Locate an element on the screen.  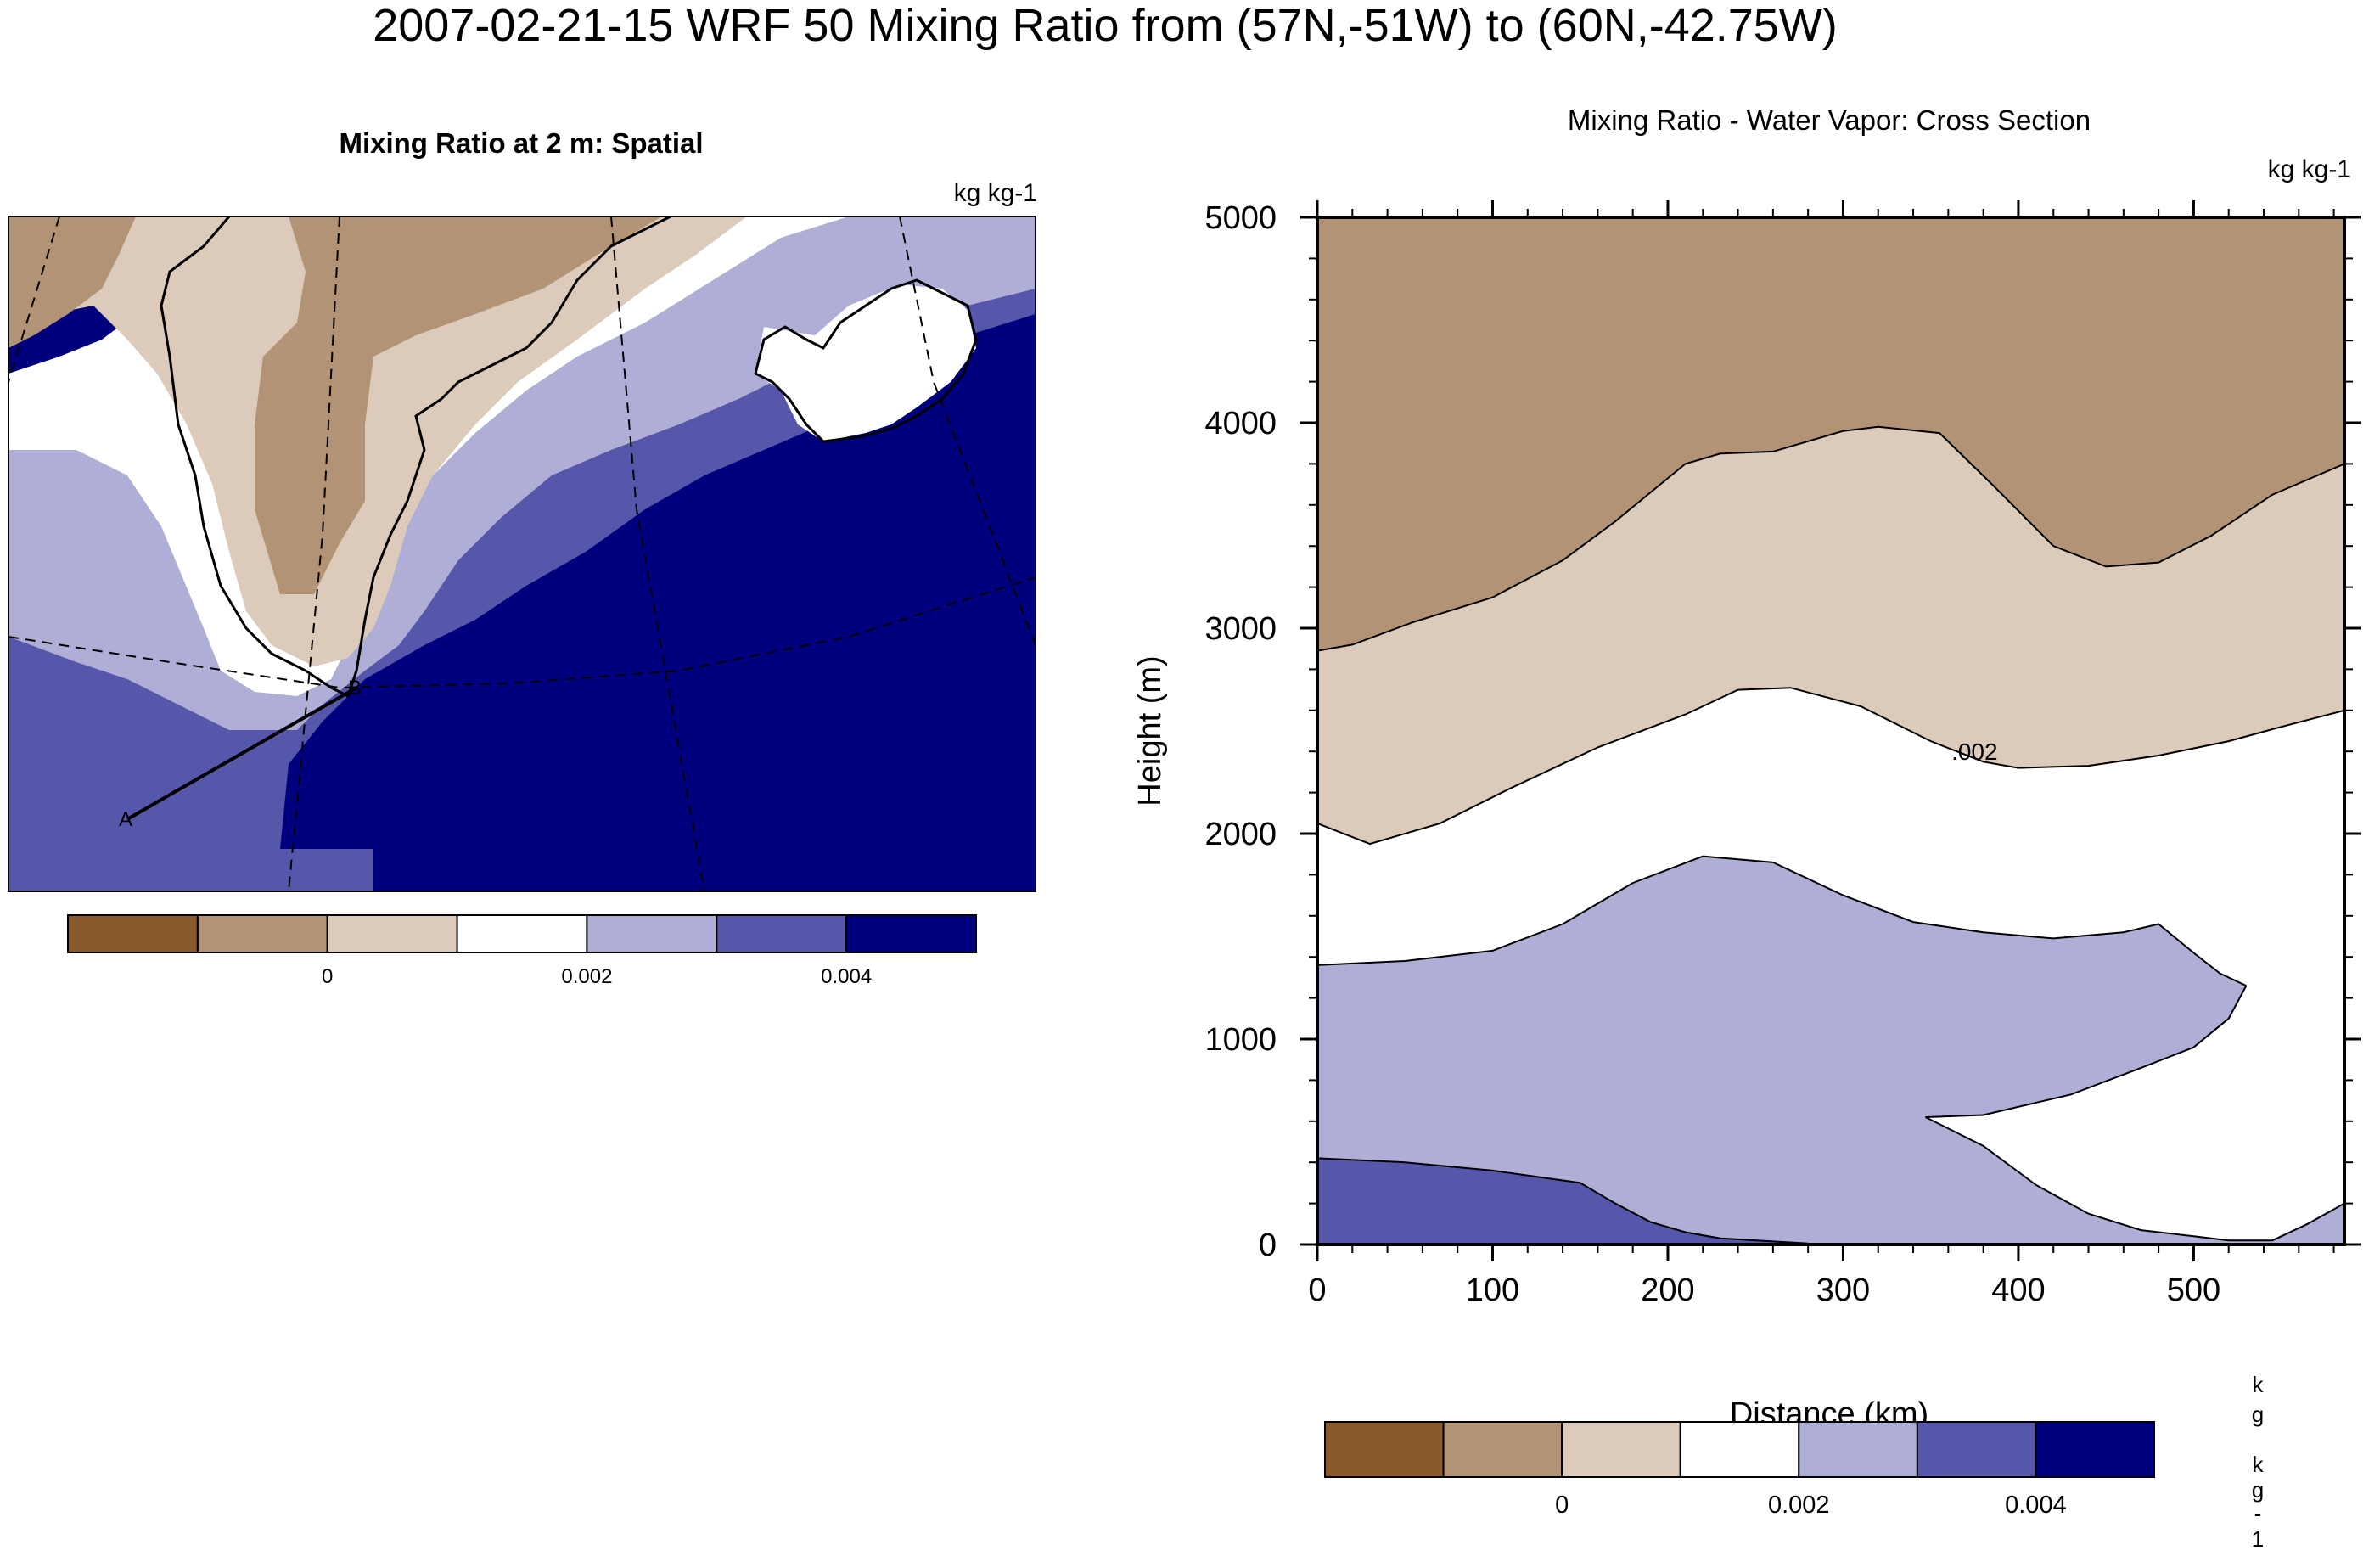
xs-band-0.003-0.004 is located at coordinates (1830, 1051).